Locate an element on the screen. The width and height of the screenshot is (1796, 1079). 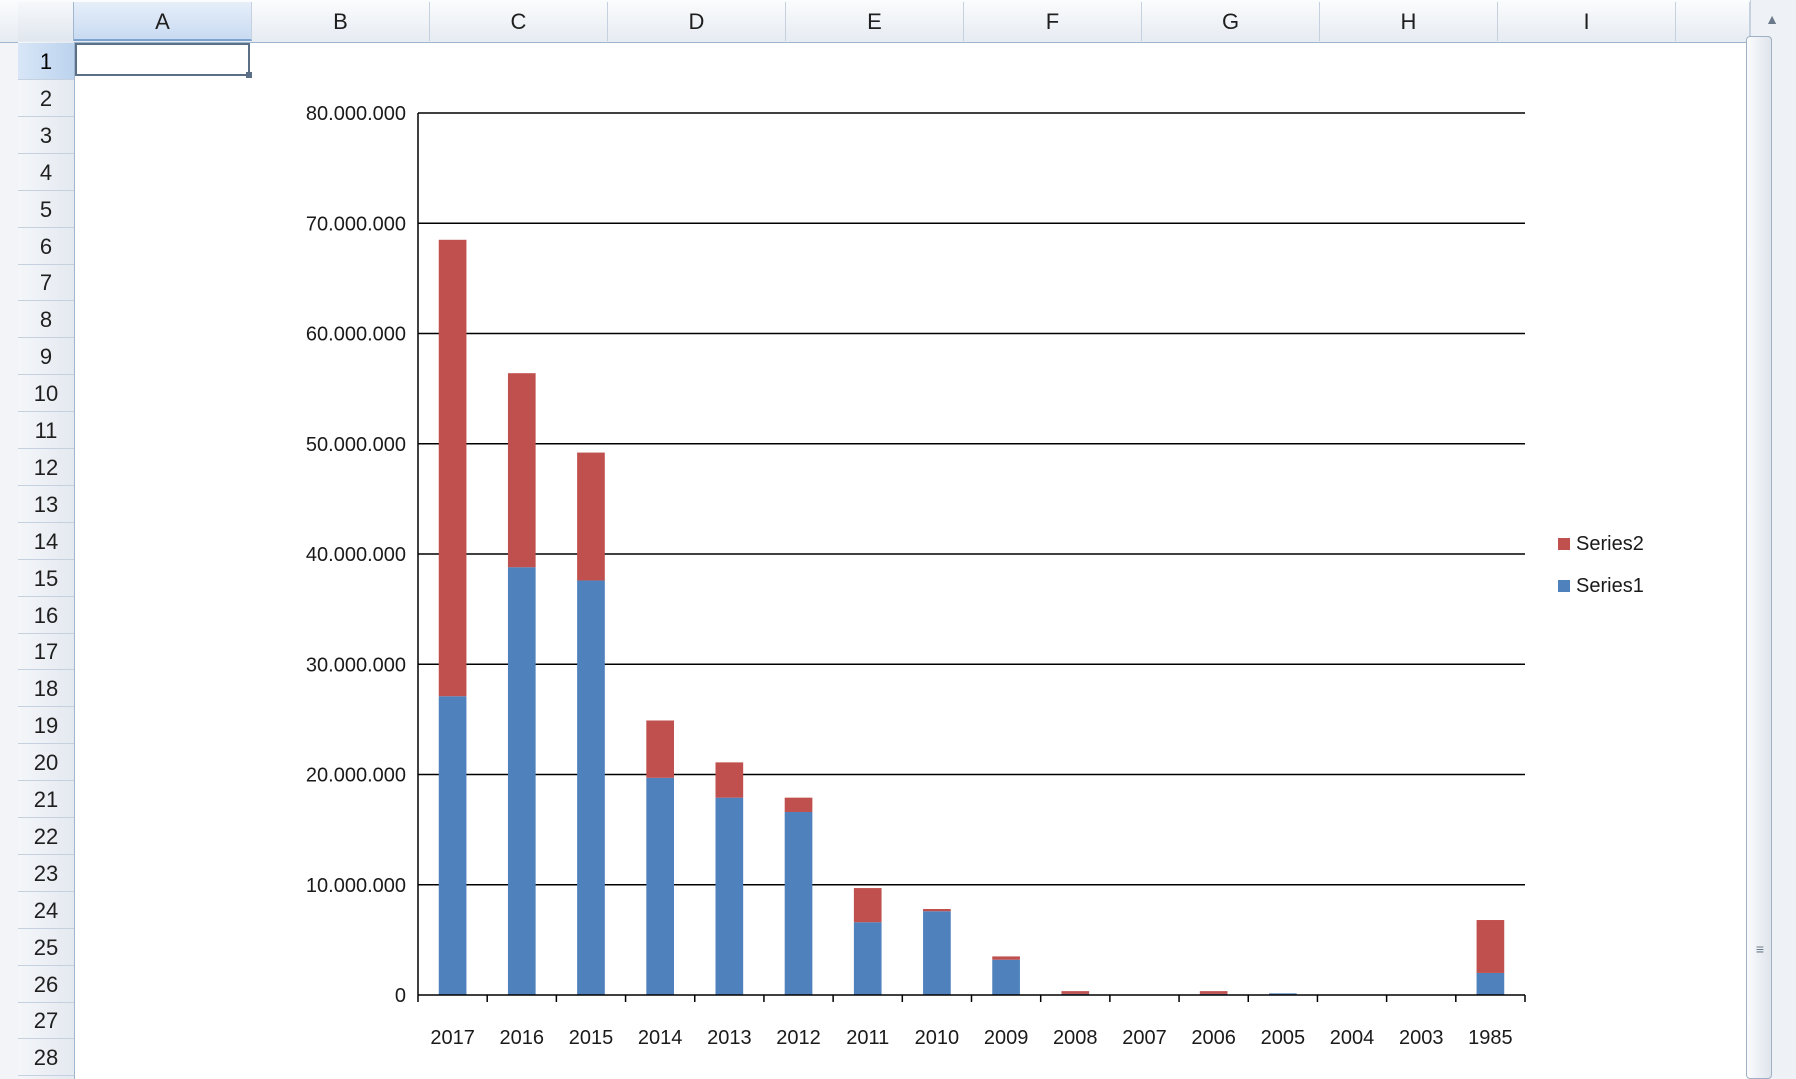
bar-series1-2005 is located at coordinates (1283, 994).